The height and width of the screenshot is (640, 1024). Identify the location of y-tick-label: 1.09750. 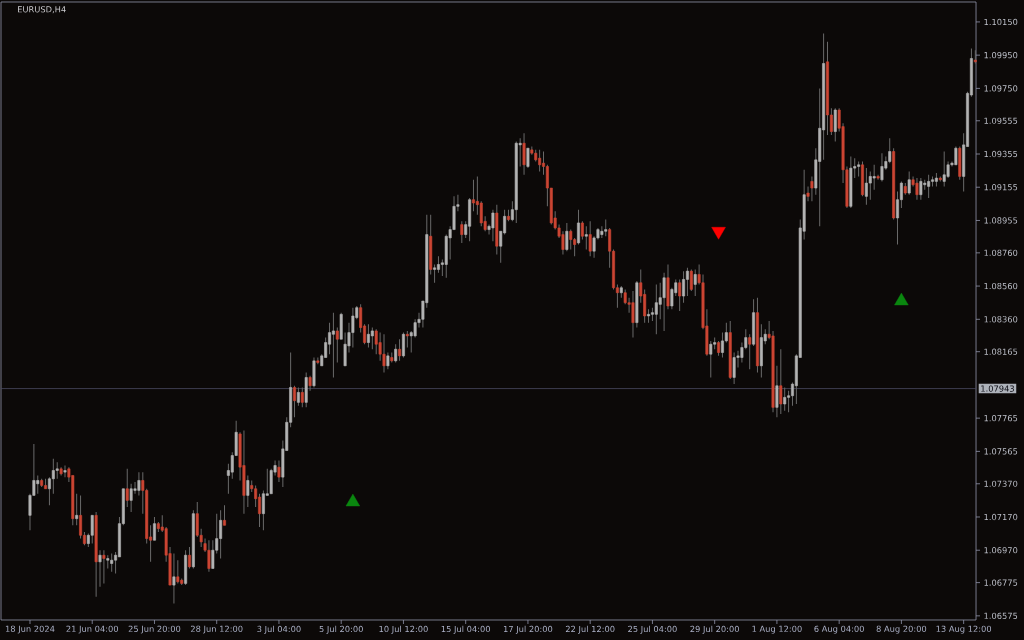
(1001, 88).